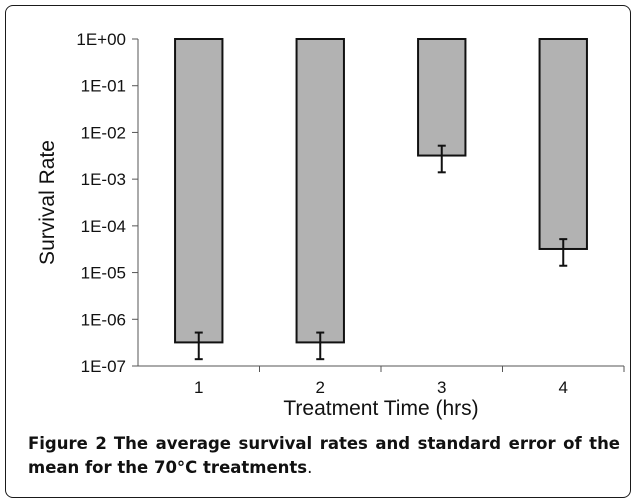 Image resolution: width=638 pixels, height=503 pixels. Describe the element at coordinates (103, 179) in the screenshot. I see `y-tick-label: 1E-03` at that location.